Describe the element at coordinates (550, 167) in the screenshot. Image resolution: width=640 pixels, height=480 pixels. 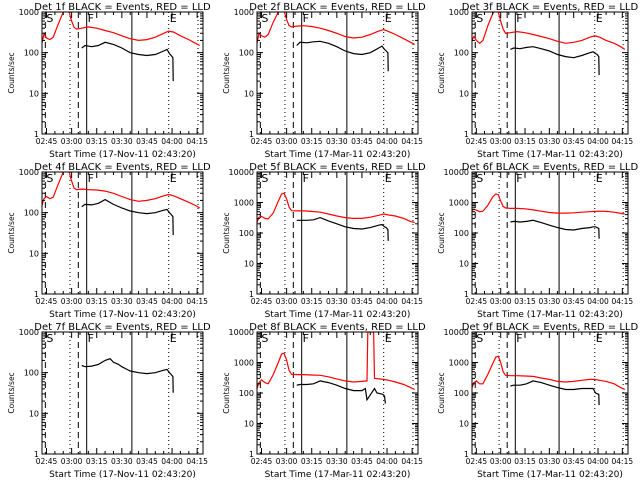
I see `chart-title: Det 6f BLACK = Events, RED = LLD` at that location.